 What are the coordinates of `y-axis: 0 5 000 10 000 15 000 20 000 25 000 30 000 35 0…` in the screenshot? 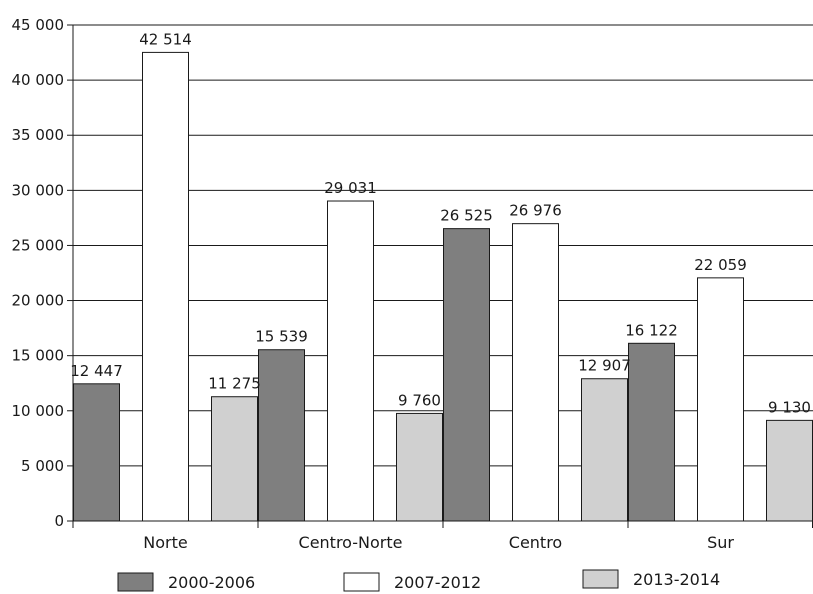 It's located at (43, 273).